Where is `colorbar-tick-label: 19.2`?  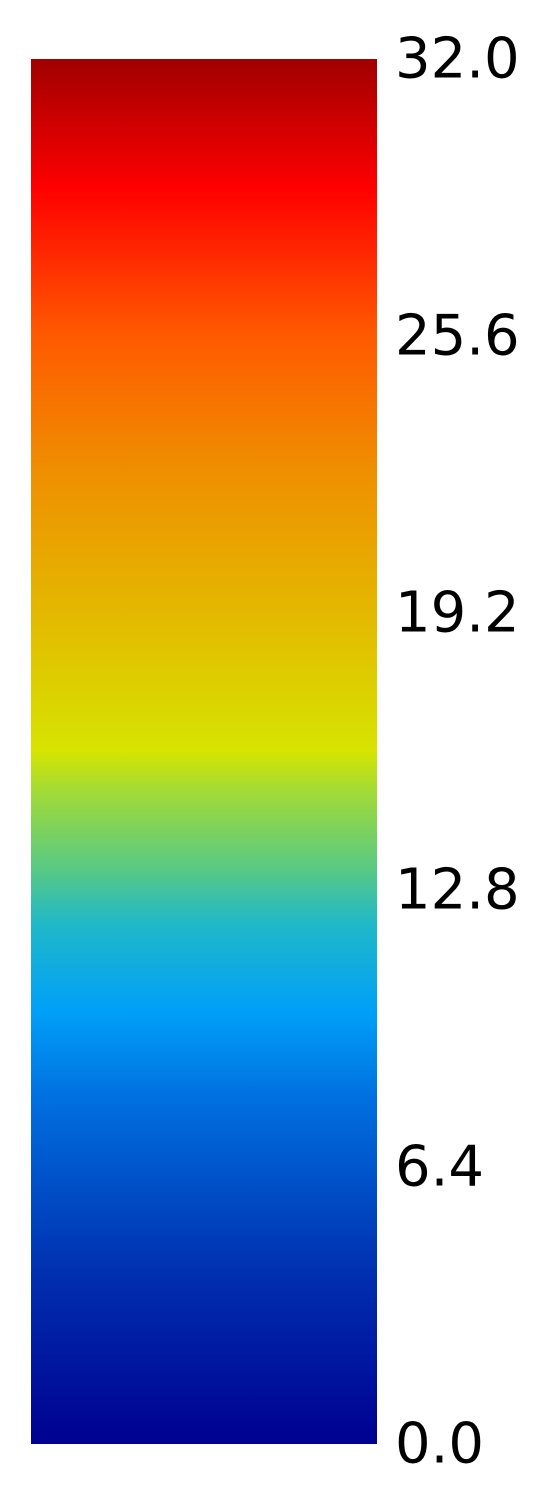 colorbar-tick-label: 19.2 is located at coordinates (457, 613).